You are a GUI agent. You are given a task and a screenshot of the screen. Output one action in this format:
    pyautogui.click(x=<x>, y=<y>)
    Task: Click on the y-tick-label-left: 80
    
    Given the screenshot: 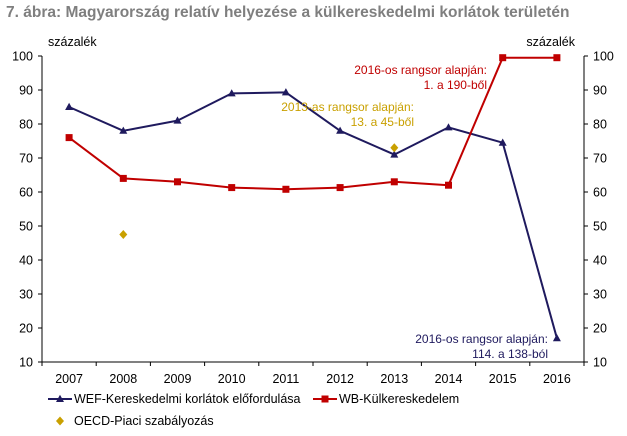 What is the action you would take?
    pyautogui.click(x=26, y=125)
    